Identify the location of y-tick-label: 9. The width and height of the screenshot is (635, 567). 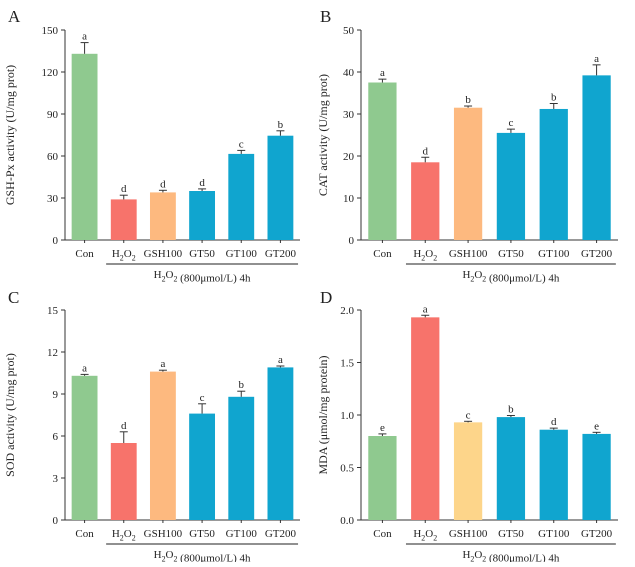
(56, 395).